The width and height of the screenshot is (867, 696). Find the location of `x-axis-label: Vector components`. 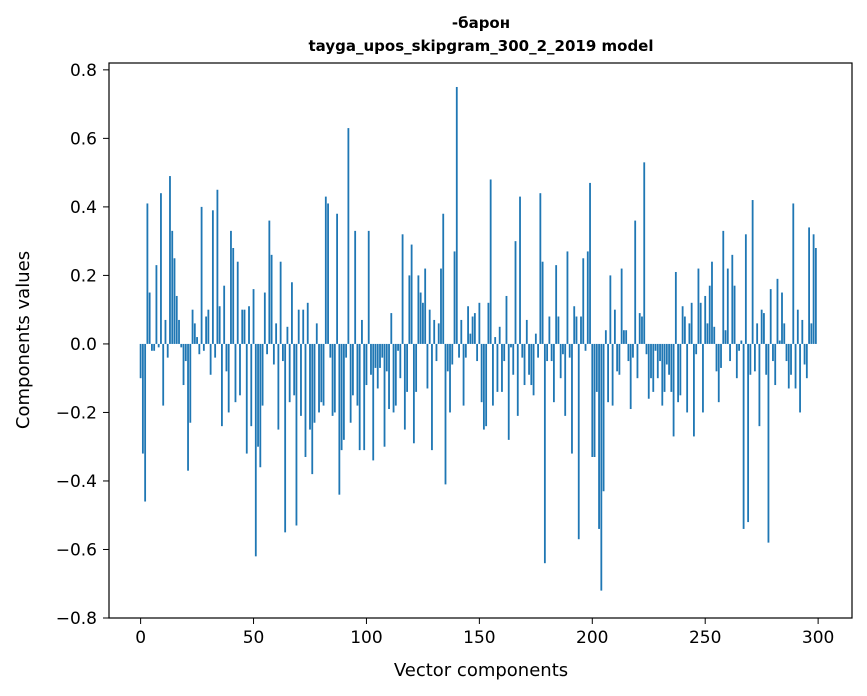

x-axis-label: Vector components is located at coordinates (481, 670).